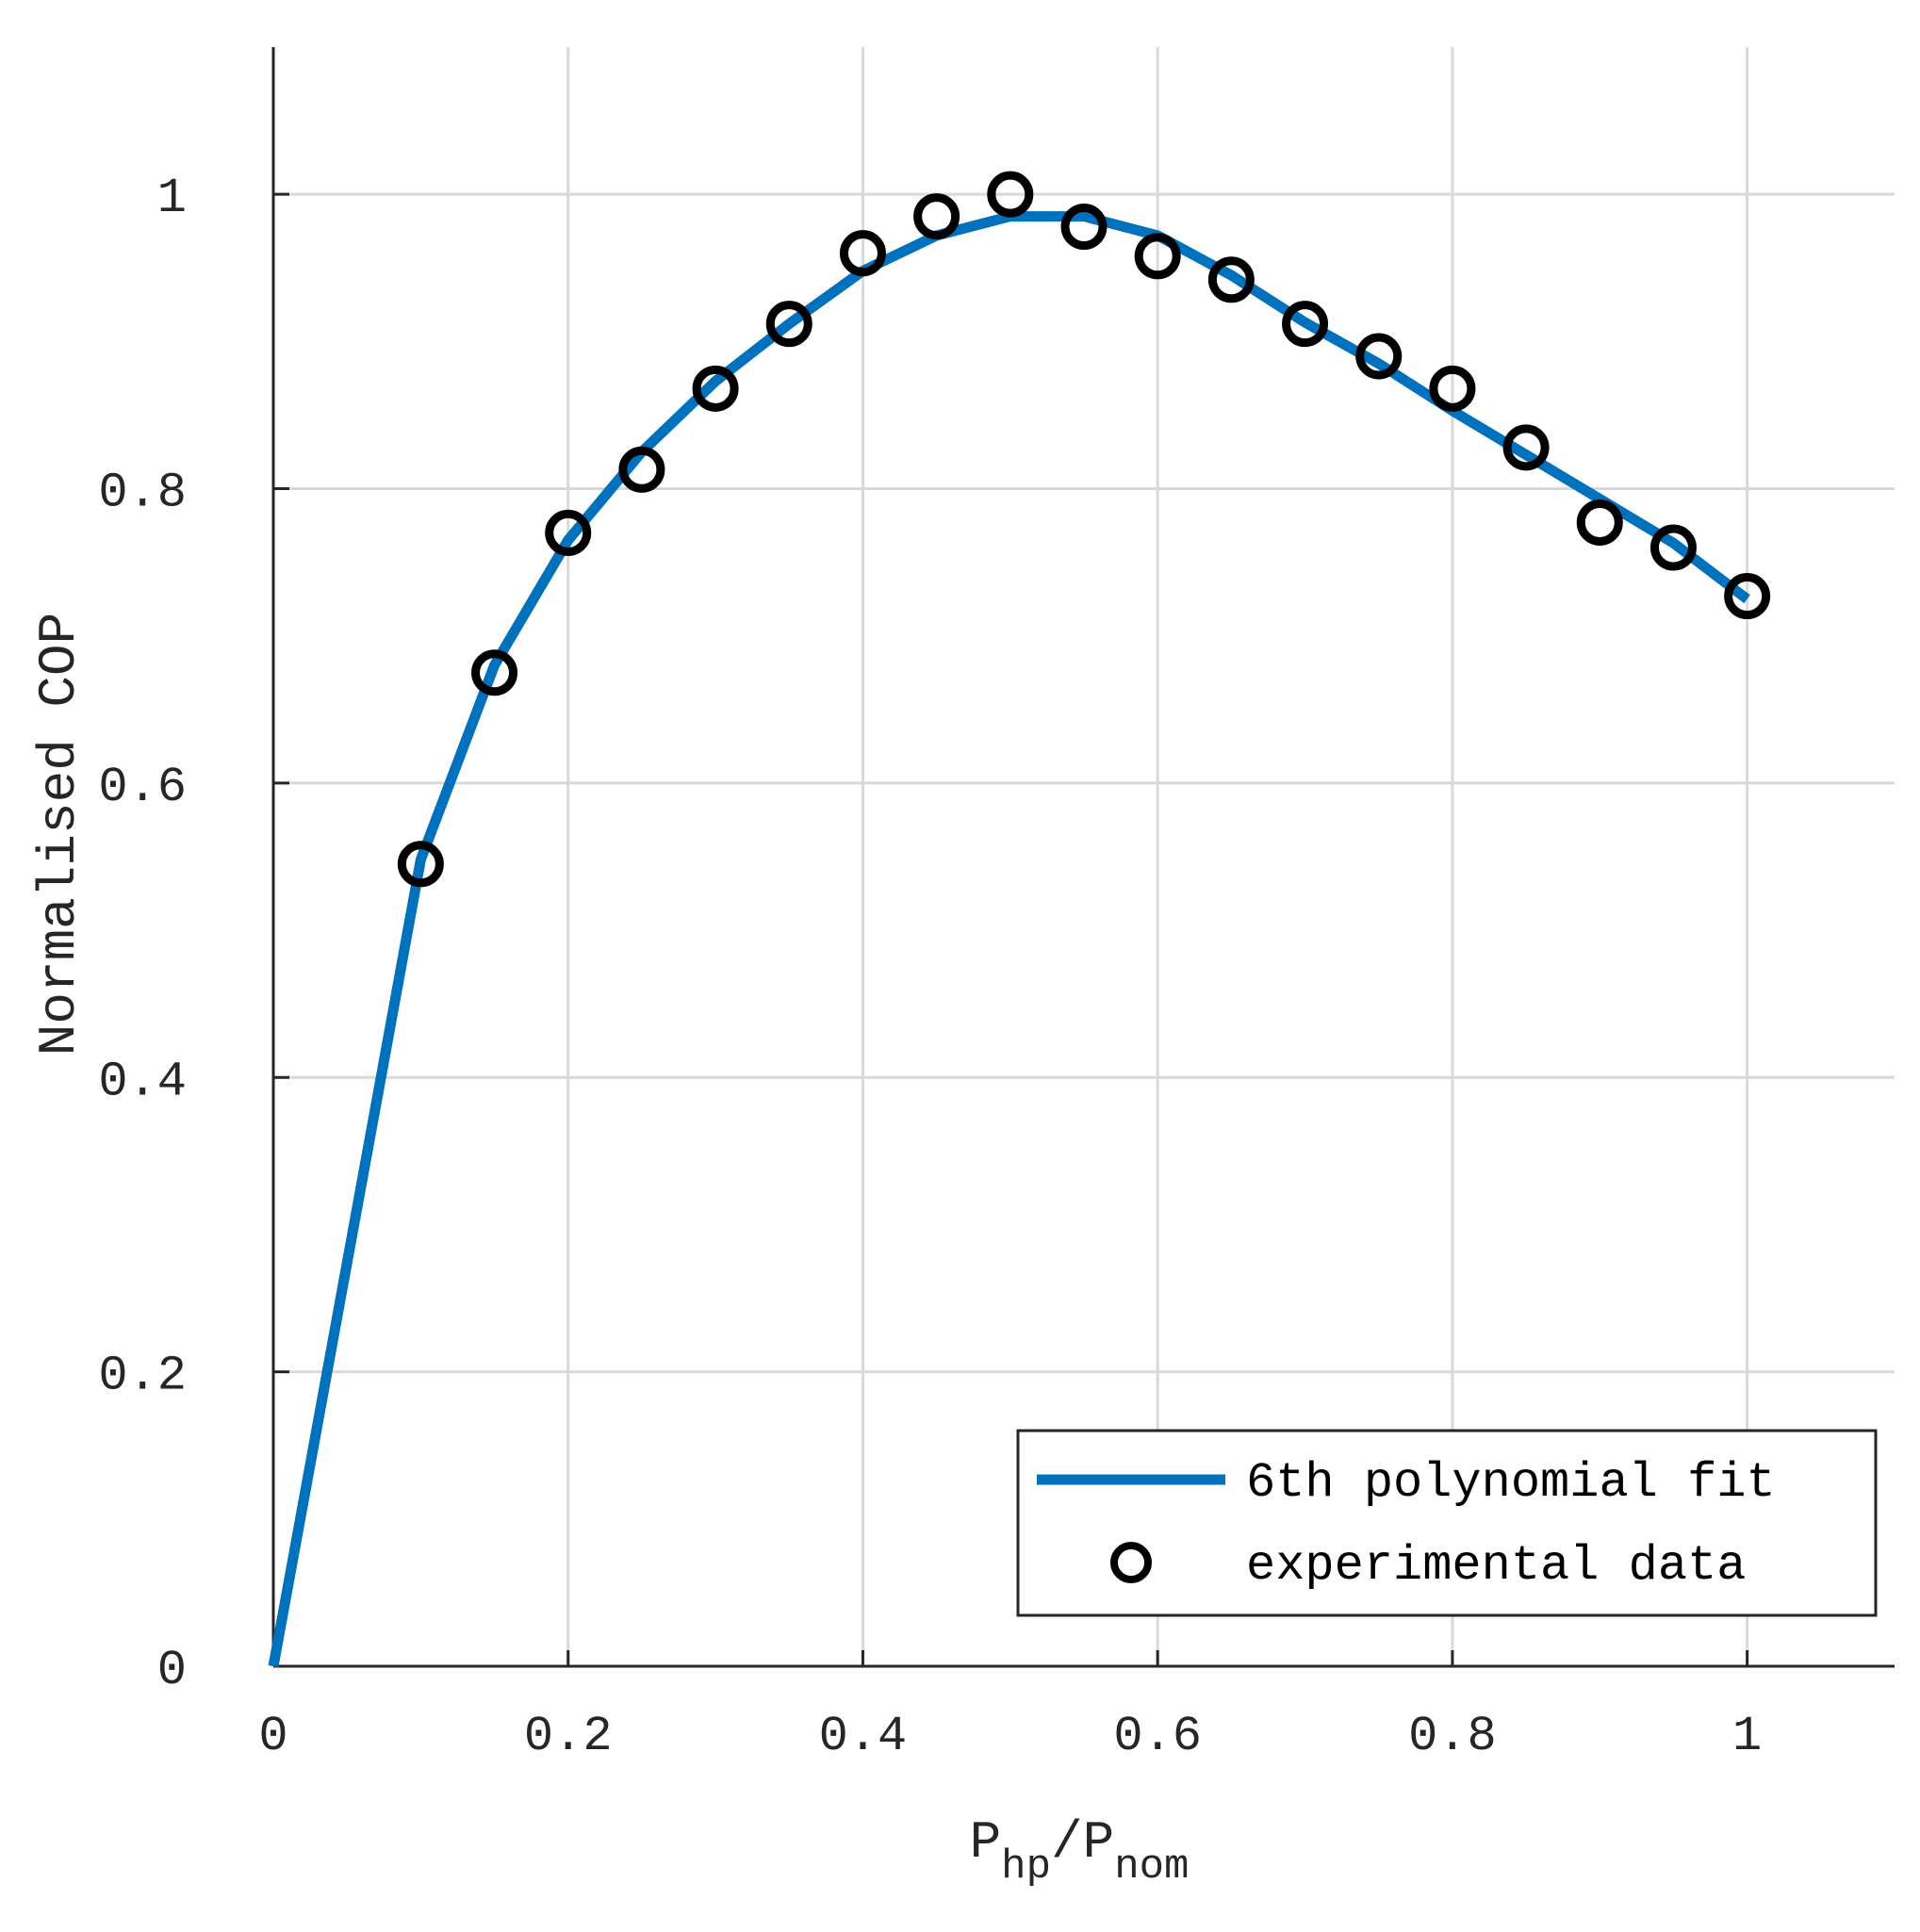 Image resolution: width=1920 pixels, height=1932 pixels. I want to click on x-axis-label-sub1: hp, so click(1026, 1867).